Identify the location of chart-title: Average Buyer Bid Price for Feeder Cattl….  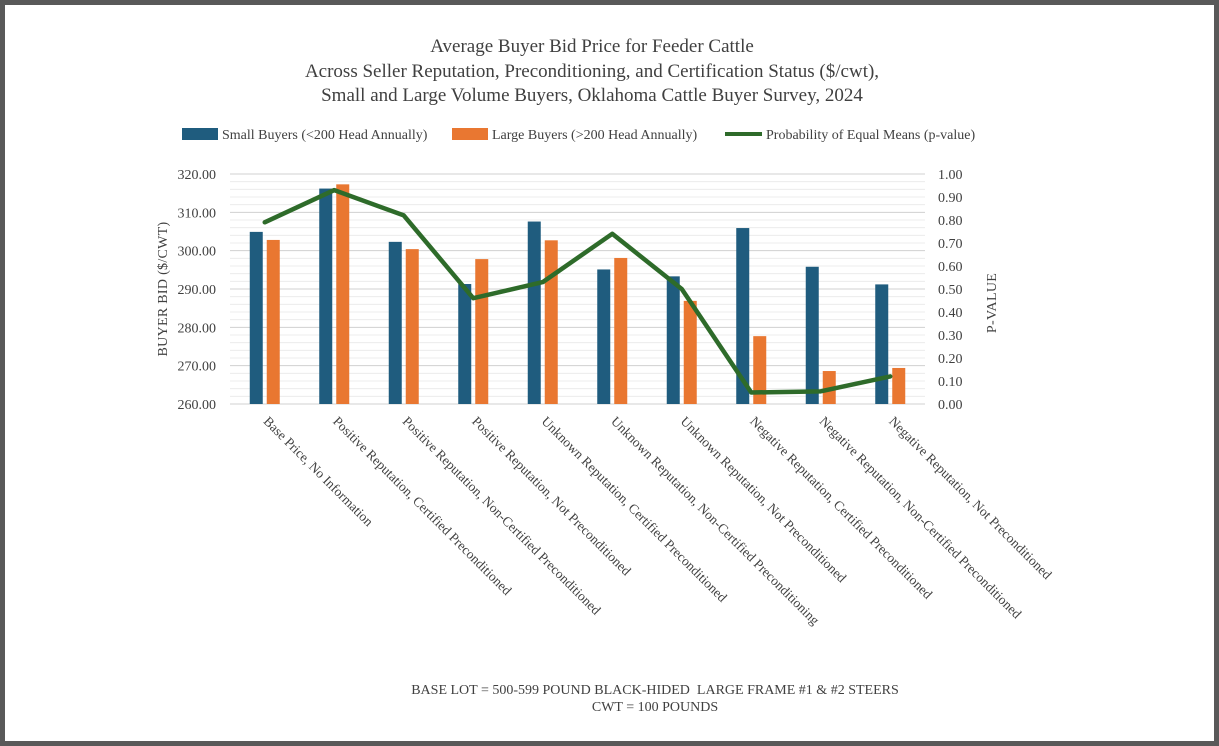
(592, 71).